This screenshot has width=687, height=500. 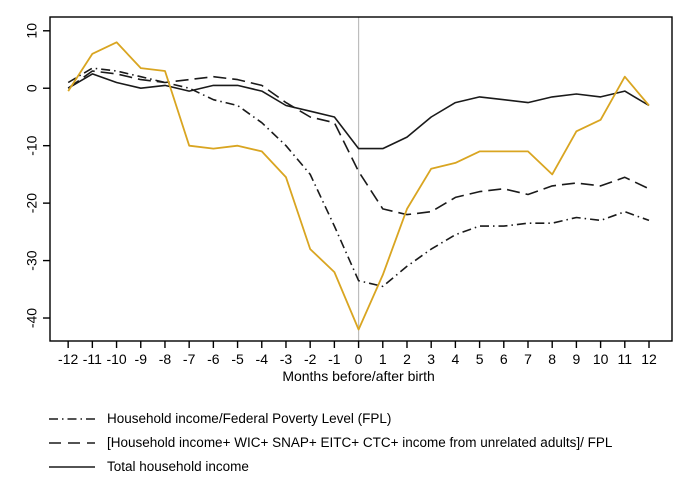 I want to click on x-tick-label: 9, so click(x=577, y=359).